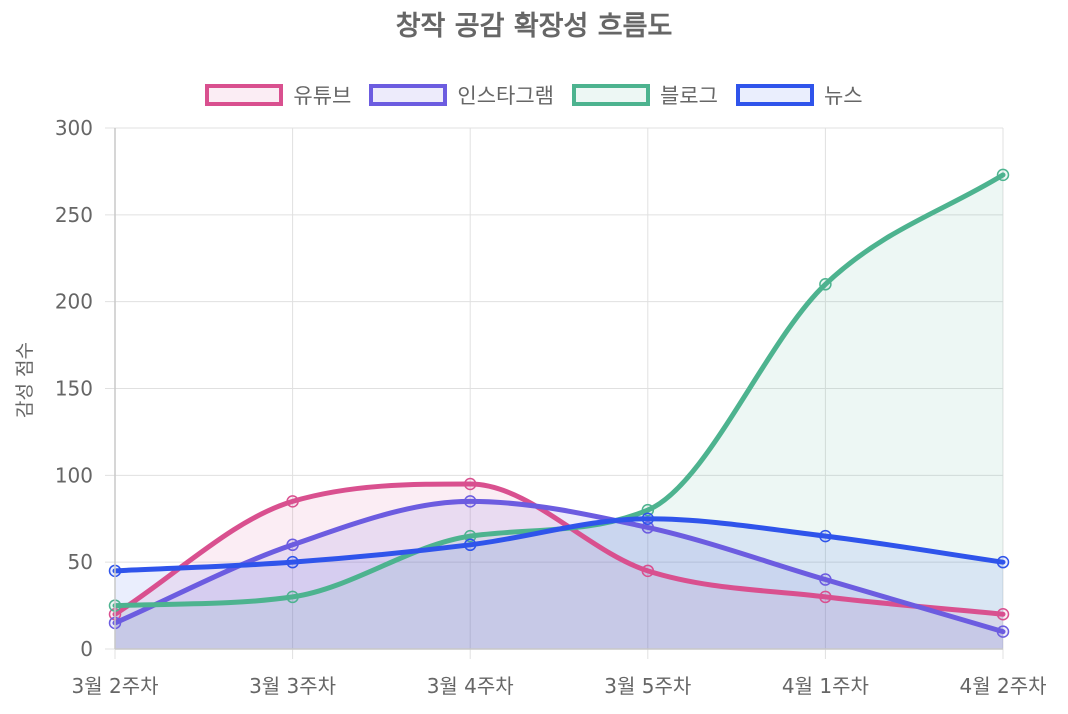 The height and width of the screenshot is (714, 1068). Describe the element at coordinates (470, 686) in the screenshot. I see `x-tick-label: 3월 4주차` at that location.